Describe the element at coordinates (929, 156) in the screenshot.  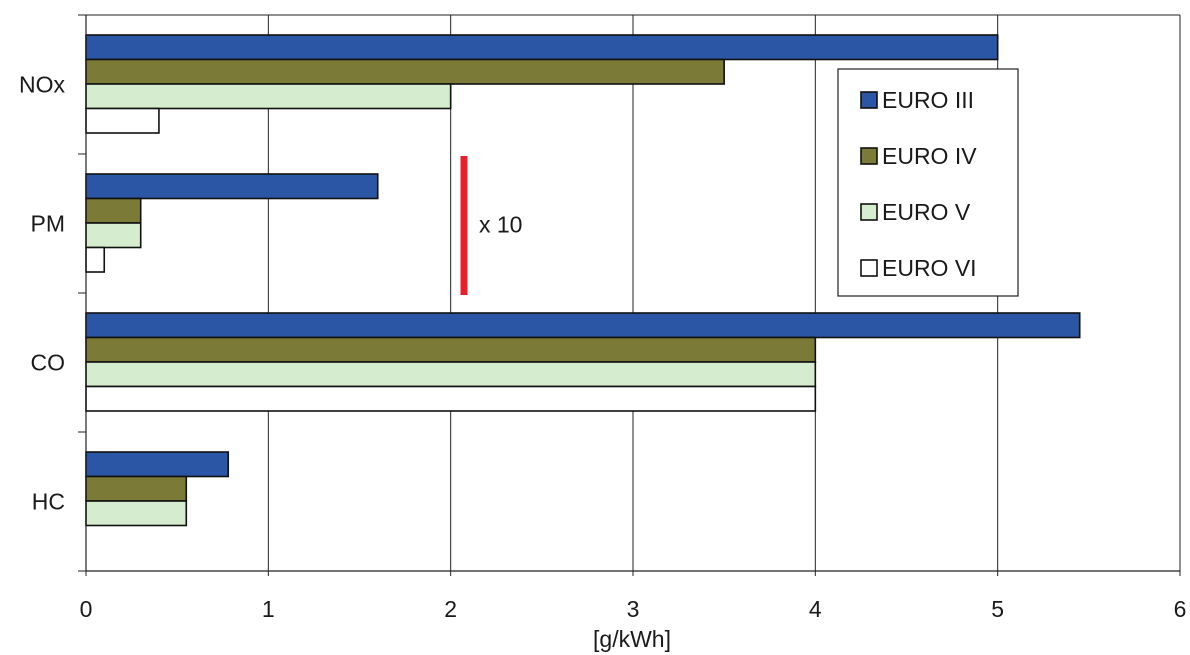
I see `legend-label: EURO IV` at that location.